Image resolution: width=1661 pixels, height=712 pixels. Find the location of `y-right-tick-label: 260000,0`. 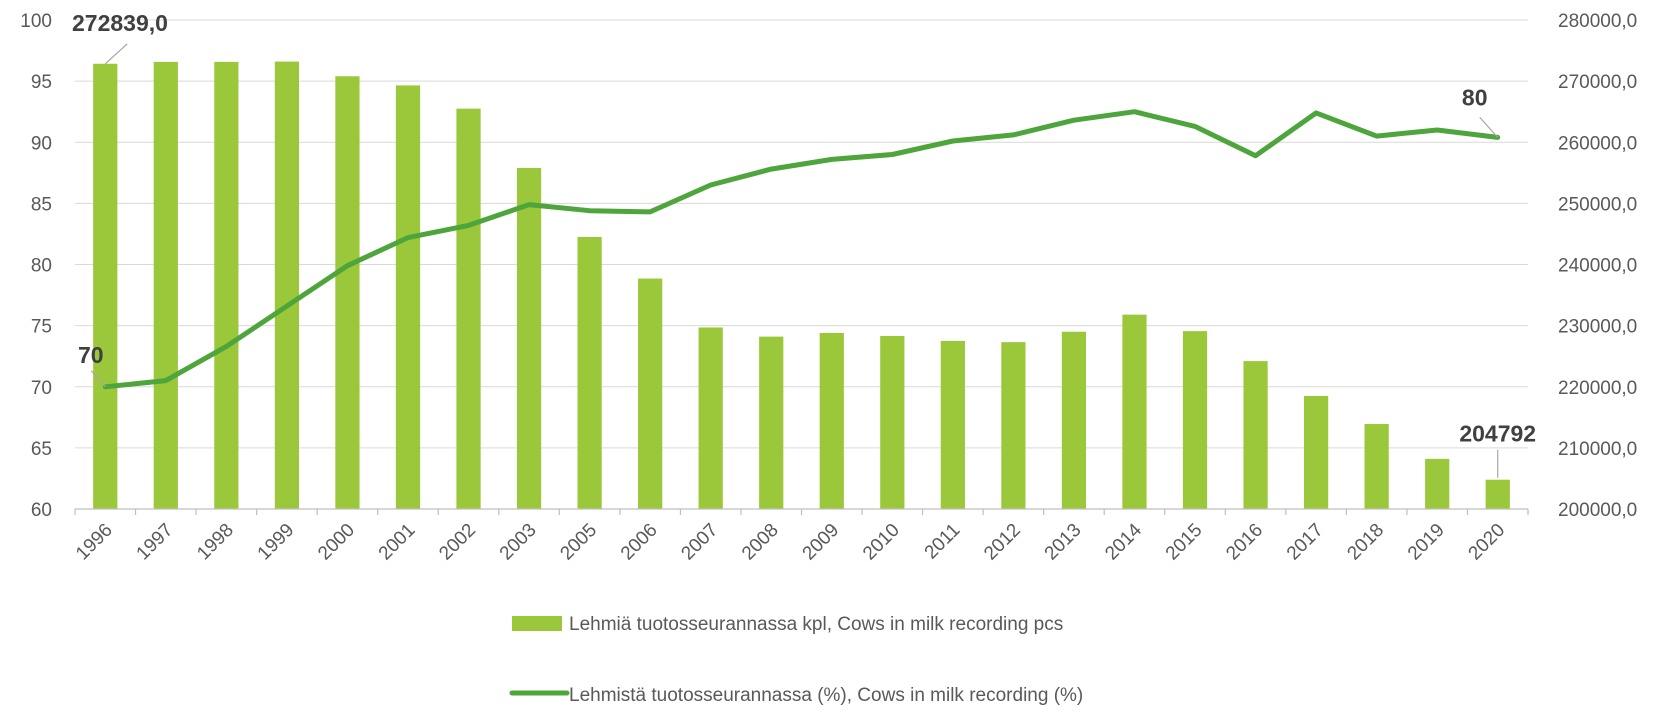

y-right-tick-label: 260000,0 is located at coordinates (1597, 143).